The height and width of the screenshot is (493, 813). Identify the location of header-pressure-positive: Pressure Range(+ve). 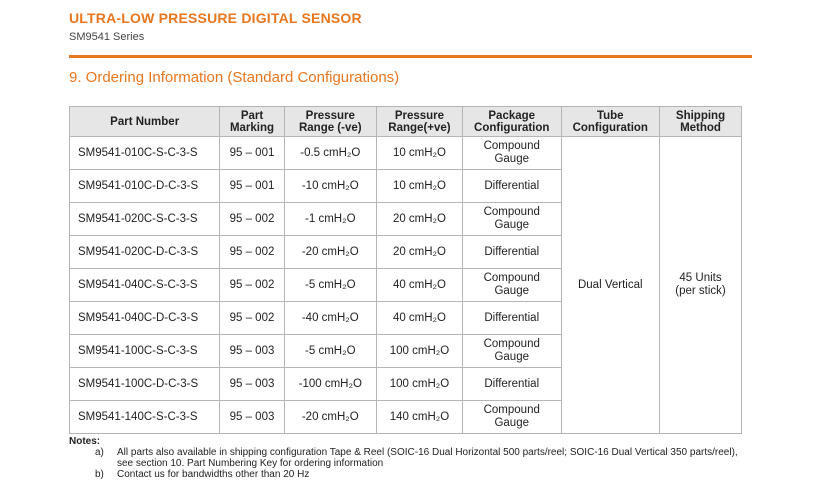
(419, 121).